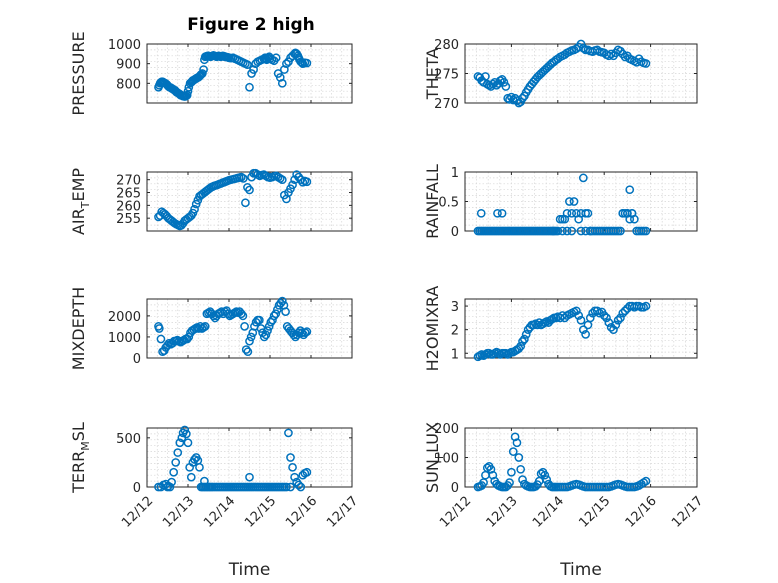 The width and height of the screenshot is (778, 583). What do you see at coordinates (455, 307) in the screenshot?
I see `y-tick-label: 3` at bounding box center [455, 307].